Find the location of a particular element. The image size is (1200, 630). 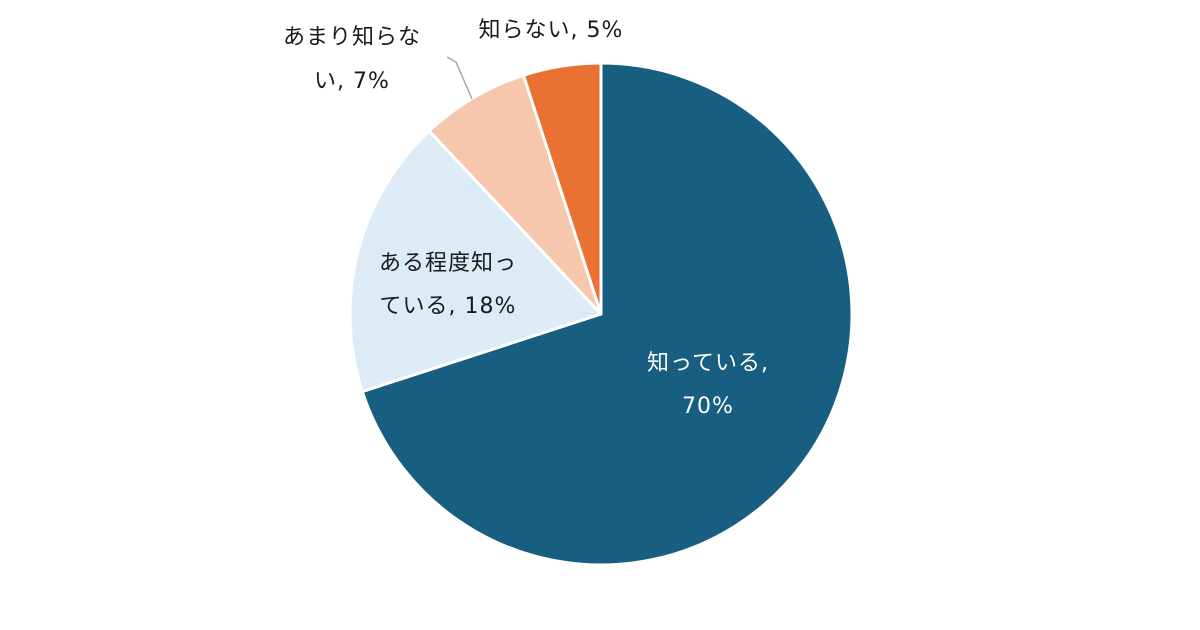

leader-line is located at coordinates (459, 78).